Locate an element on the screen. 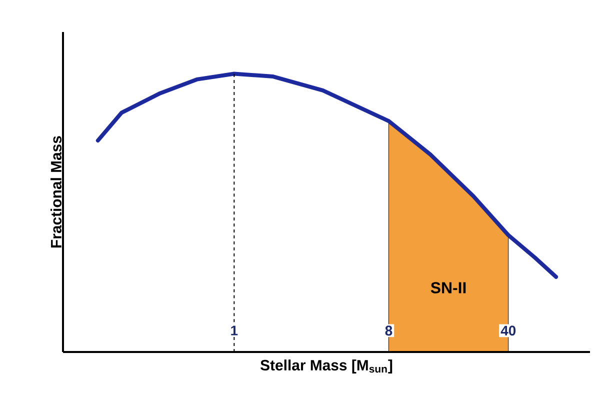 The width and height of the screenshot is (594, 405). annotation: SN-II is located at coordinates (448, 288).